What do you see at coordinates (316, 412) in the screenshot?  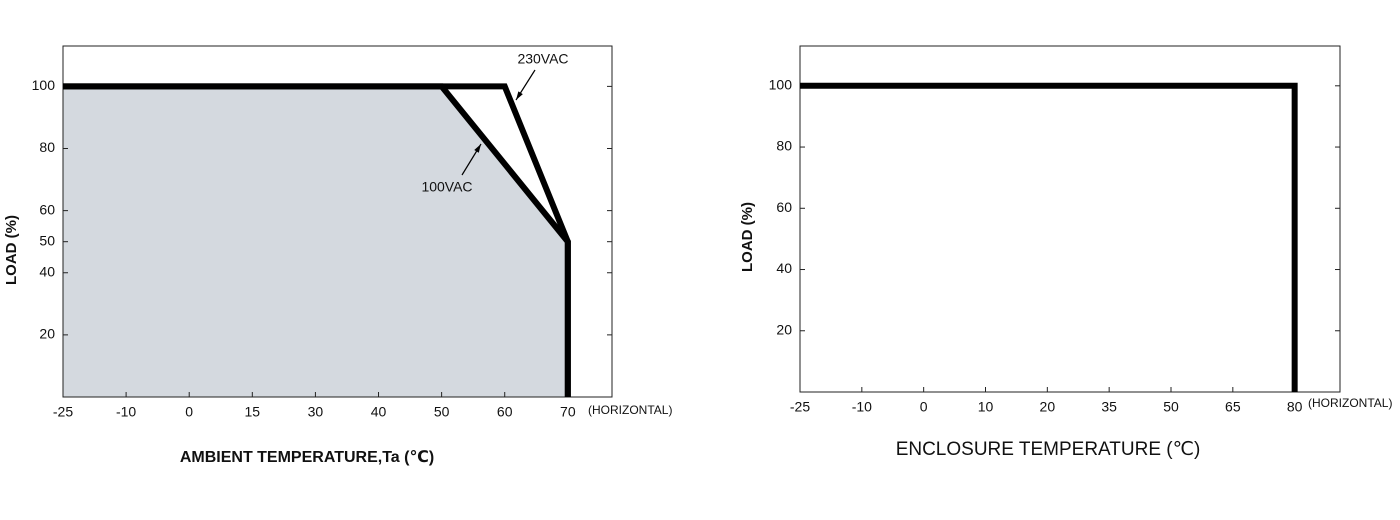 I see `x-tick-label: 30` at bounding box center [316, 412].